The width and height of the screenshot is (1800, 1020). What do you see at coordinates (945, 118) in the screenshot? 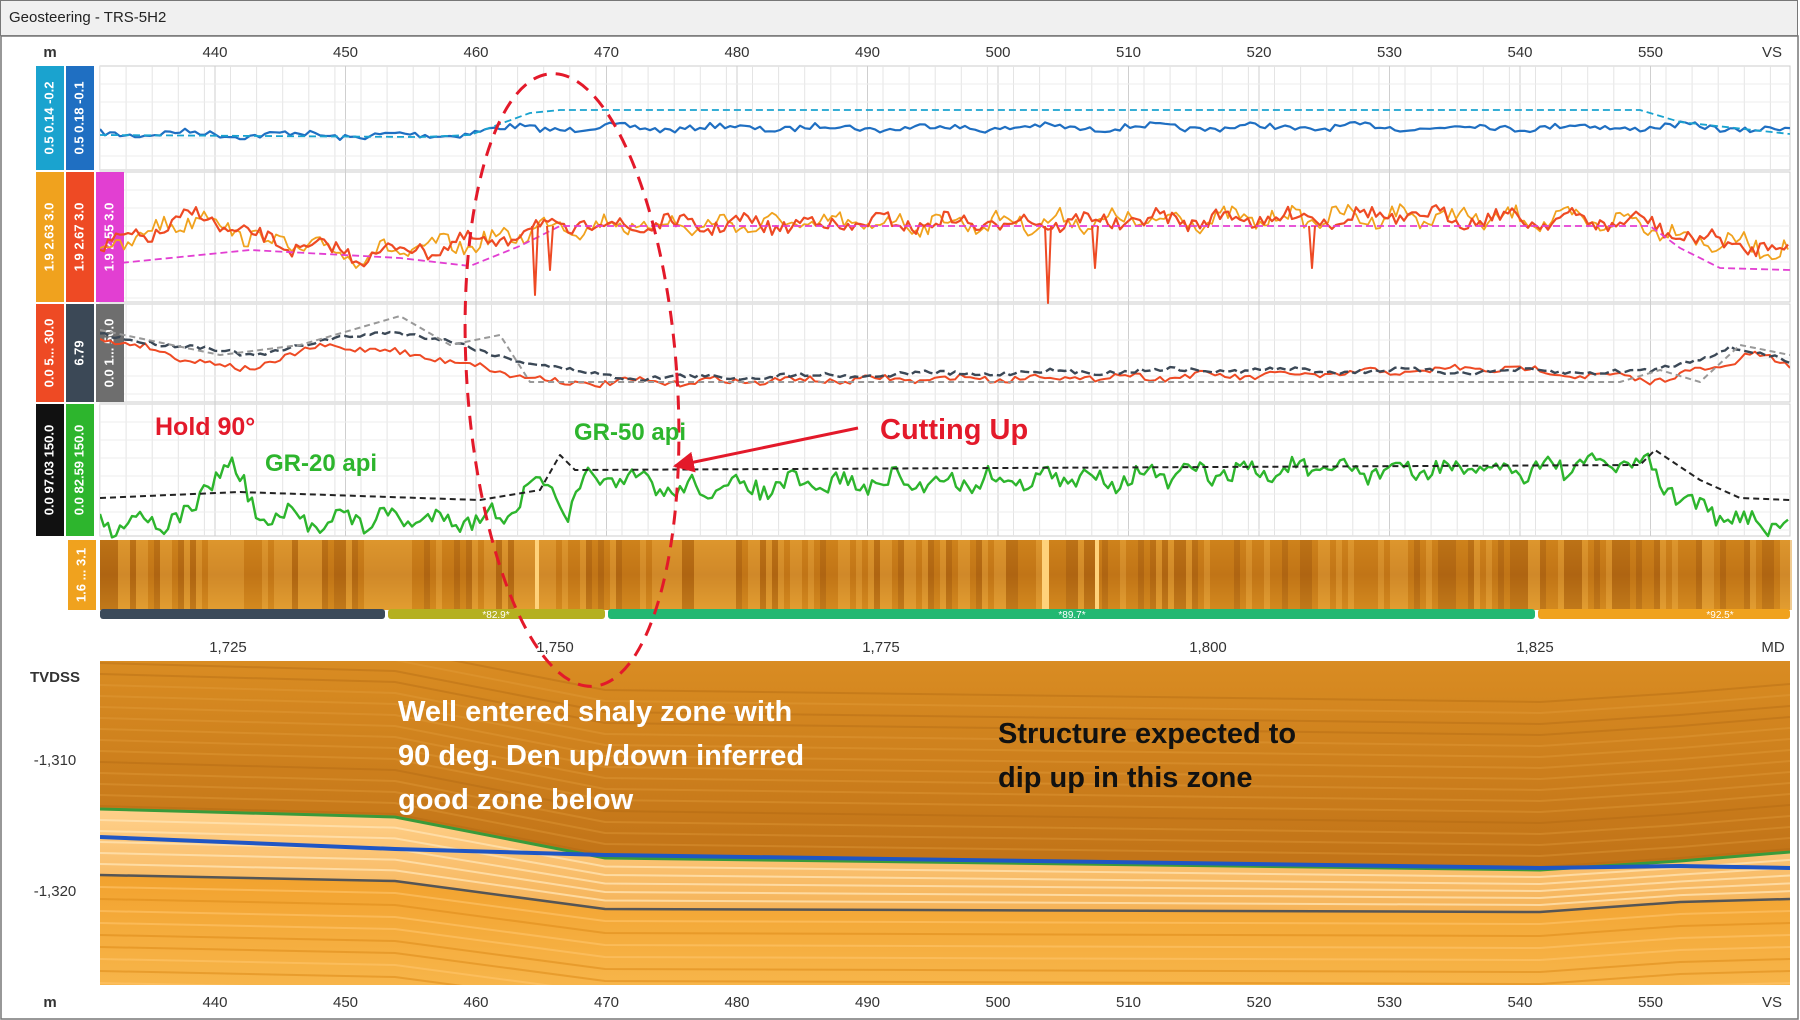
I see `track-1-resistivity` at bounding box center [945, 118].